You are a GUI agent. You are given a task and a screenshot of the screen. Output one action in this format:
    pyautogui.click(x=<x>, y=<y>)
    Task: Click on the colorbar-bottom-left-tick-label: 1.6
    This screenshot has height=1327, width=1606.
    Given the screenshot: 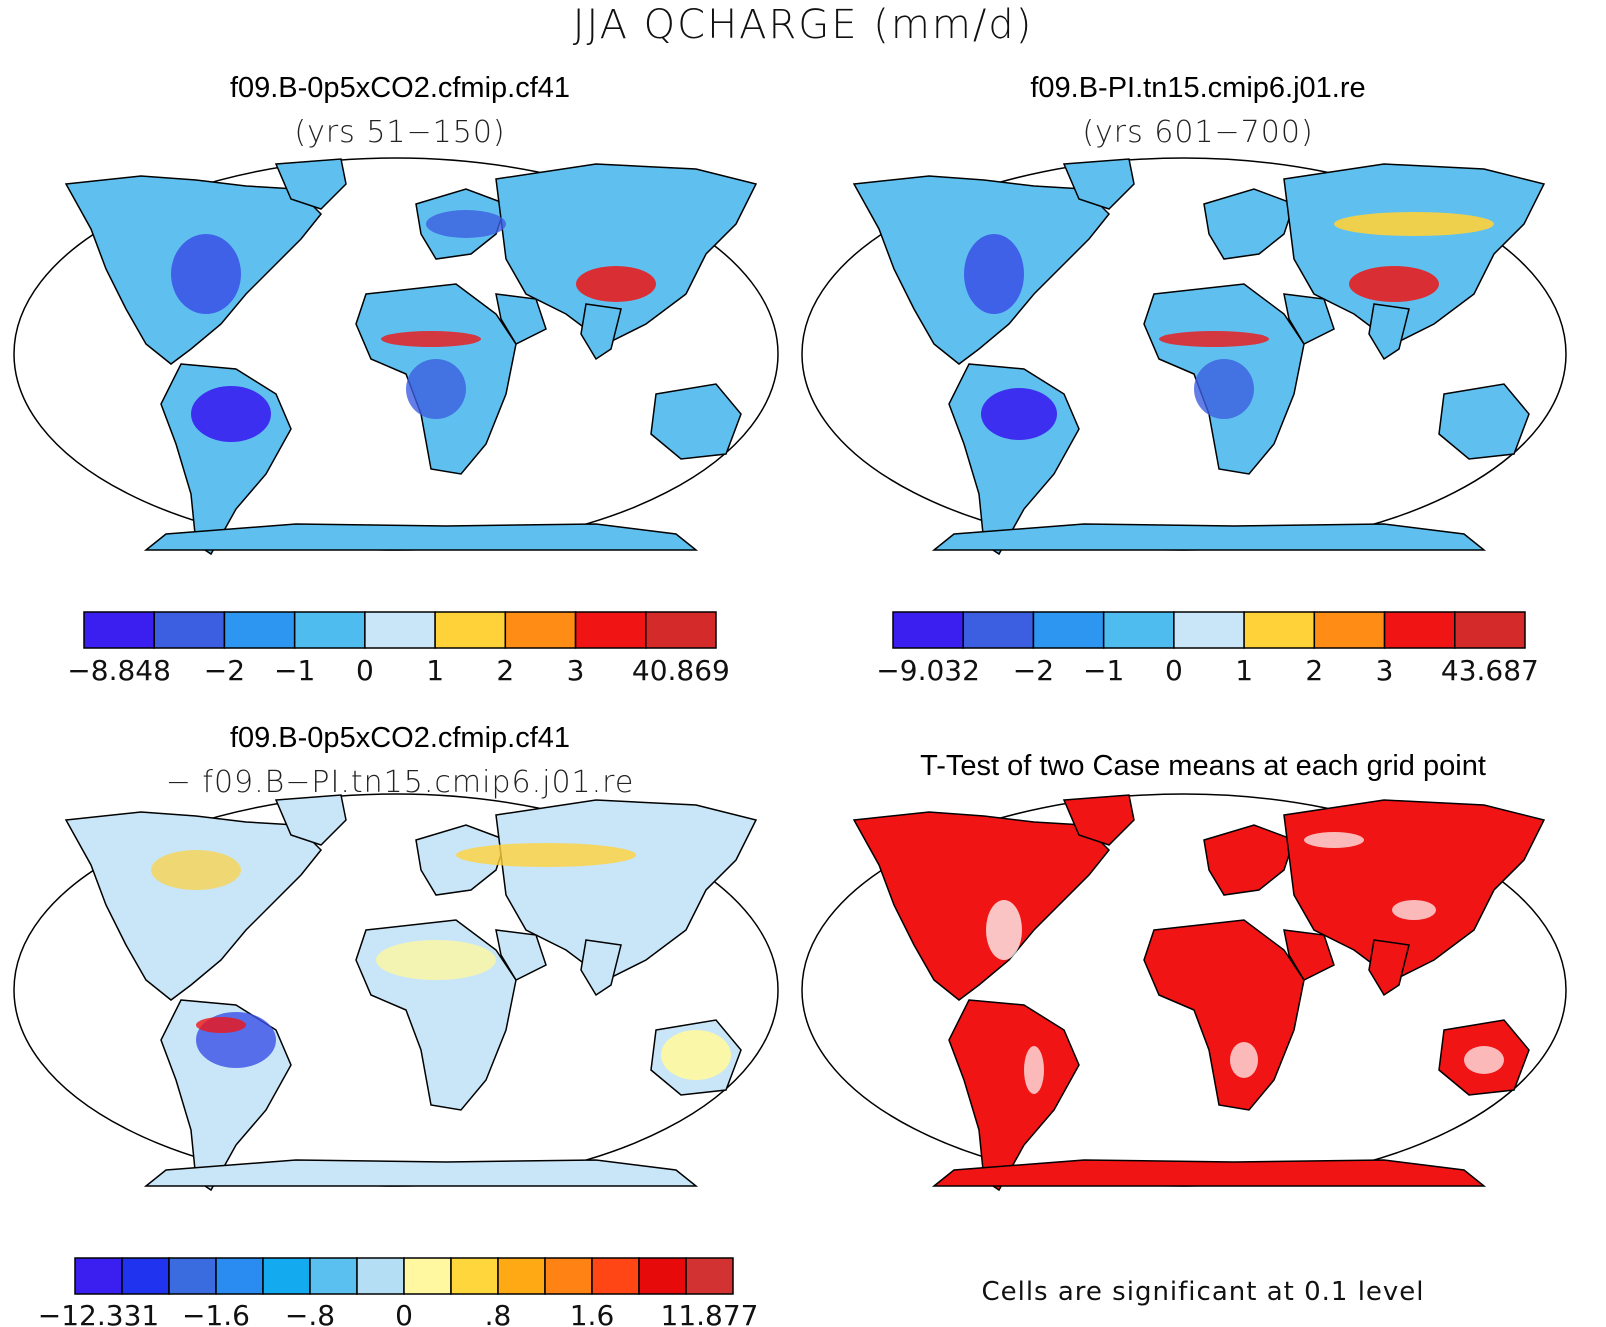 What is the action you would take?
    pyautogui.click(x=592, y=1313)
    